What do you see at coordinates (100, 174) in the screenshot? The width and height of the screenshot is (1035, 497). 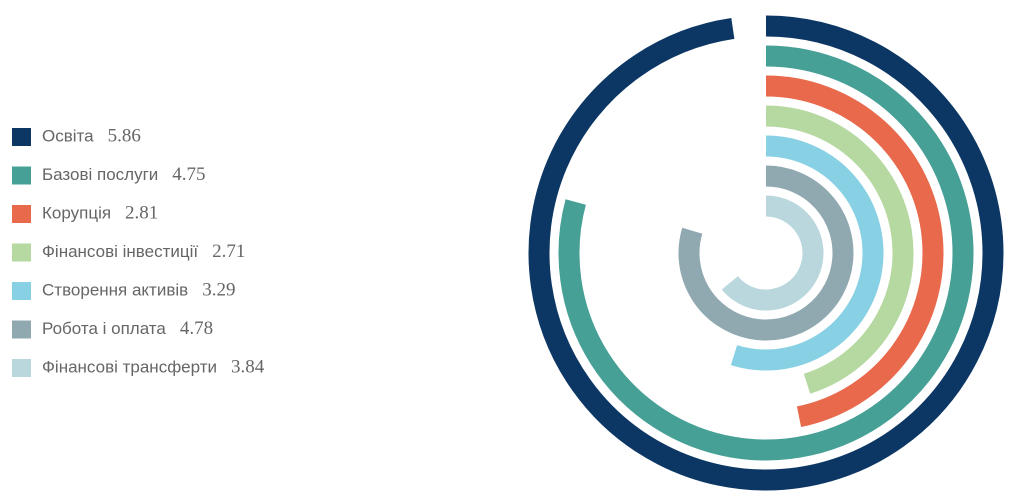 I see `legend-label: Базові послуги` at bounding box center [100, 174].